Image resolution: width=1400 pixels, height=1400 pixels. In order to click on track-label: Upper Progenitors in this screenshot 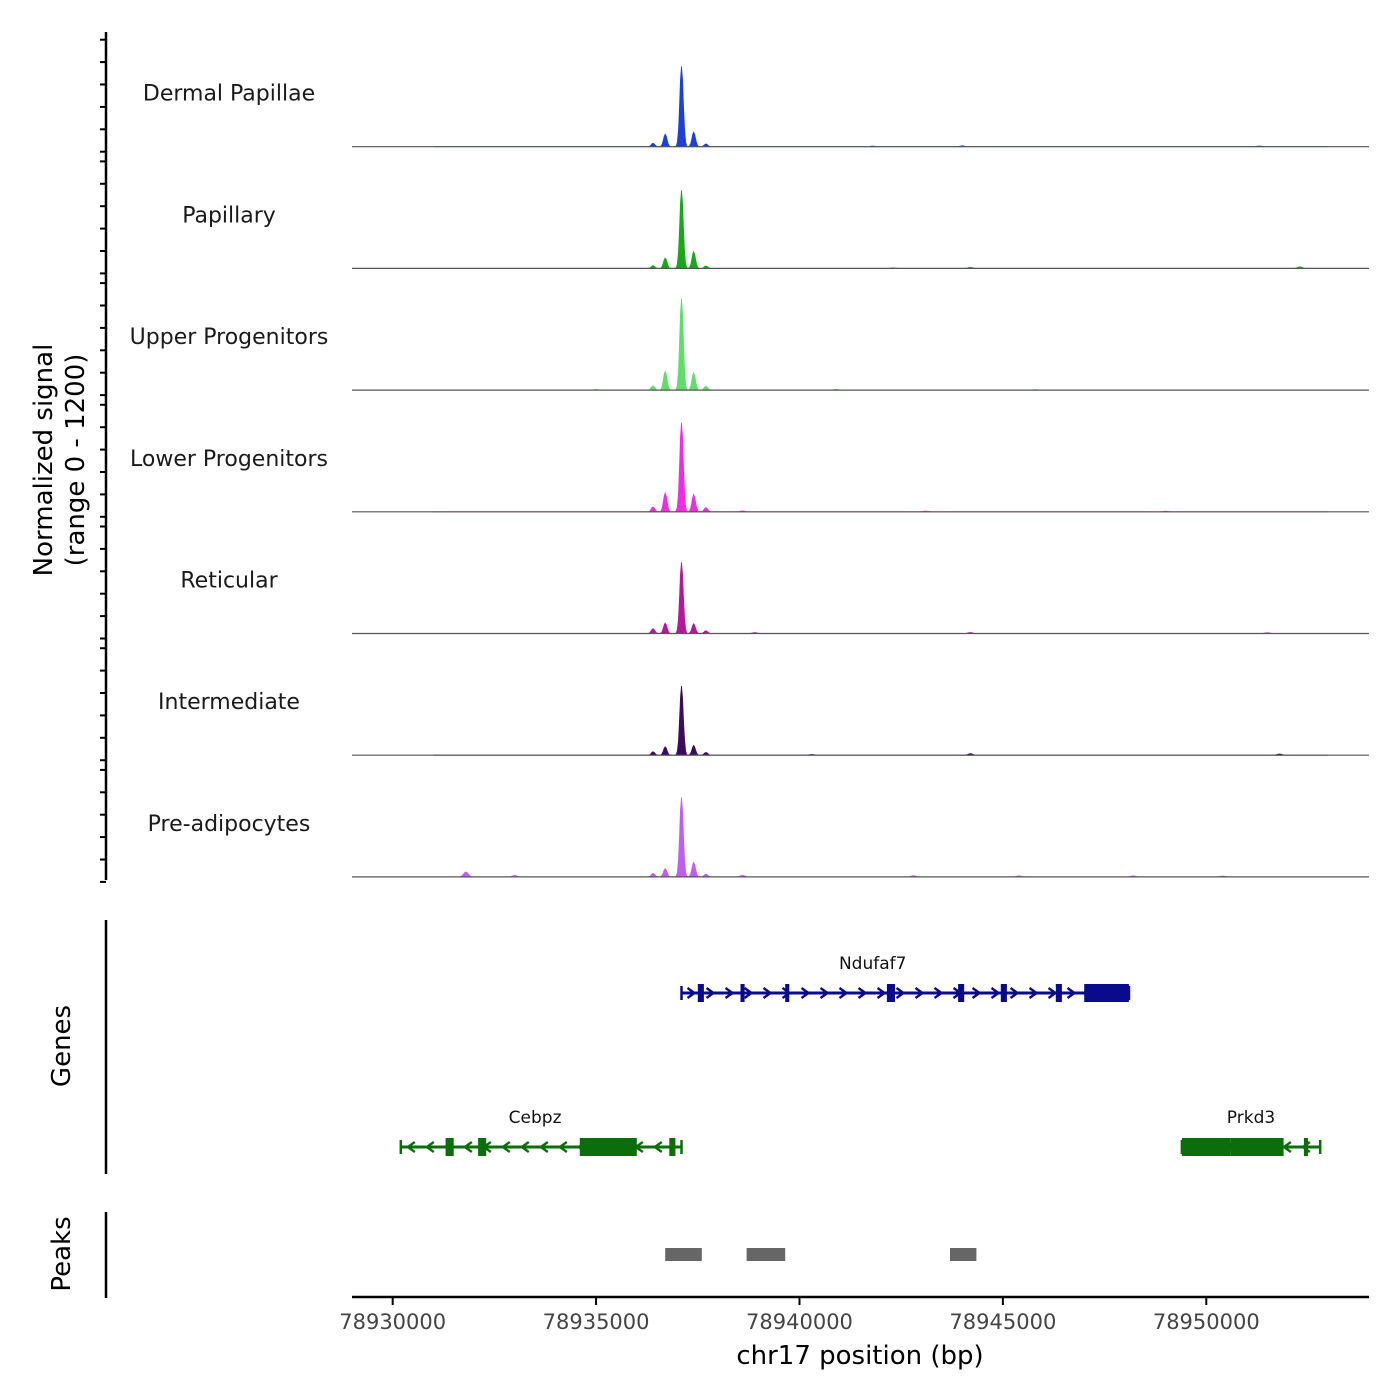, I will do `click(229, 337)`.